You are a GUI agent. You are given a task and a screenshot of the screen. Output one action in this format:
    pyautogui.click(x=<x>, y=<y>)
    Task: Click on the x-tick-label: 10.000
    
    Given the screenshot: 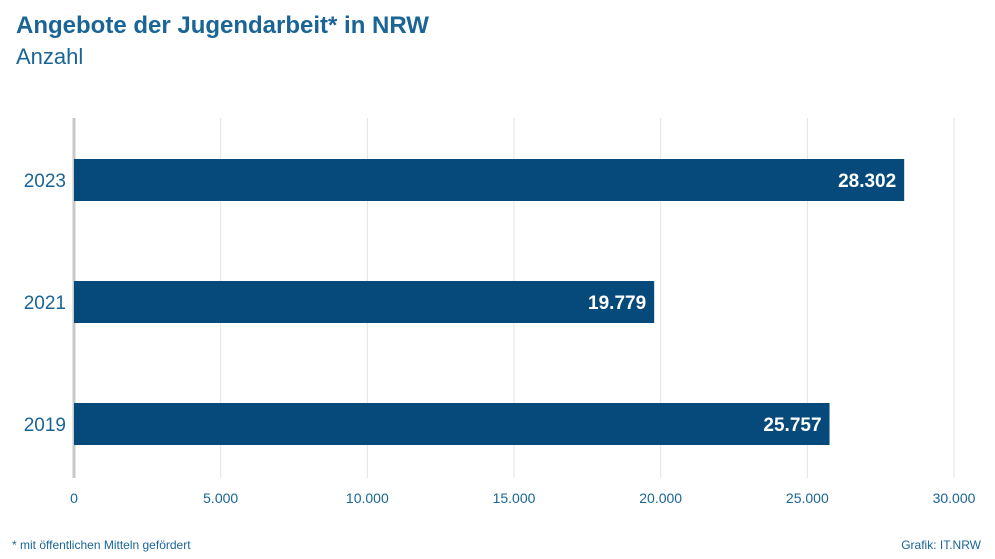 What is the action you would take?
    pyautogui.click(x=367, y=498)
    